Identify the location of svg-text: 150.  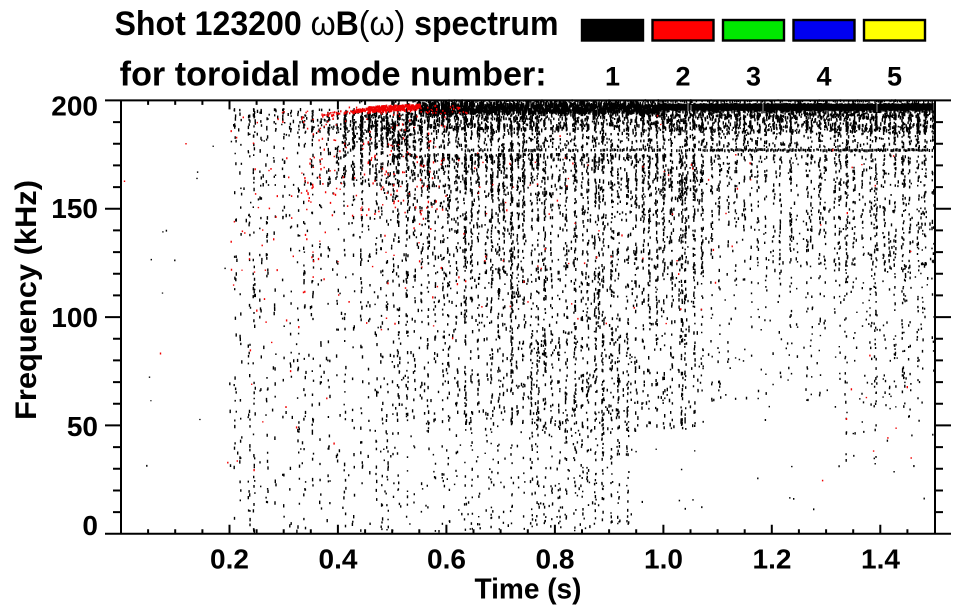
(74, 208).